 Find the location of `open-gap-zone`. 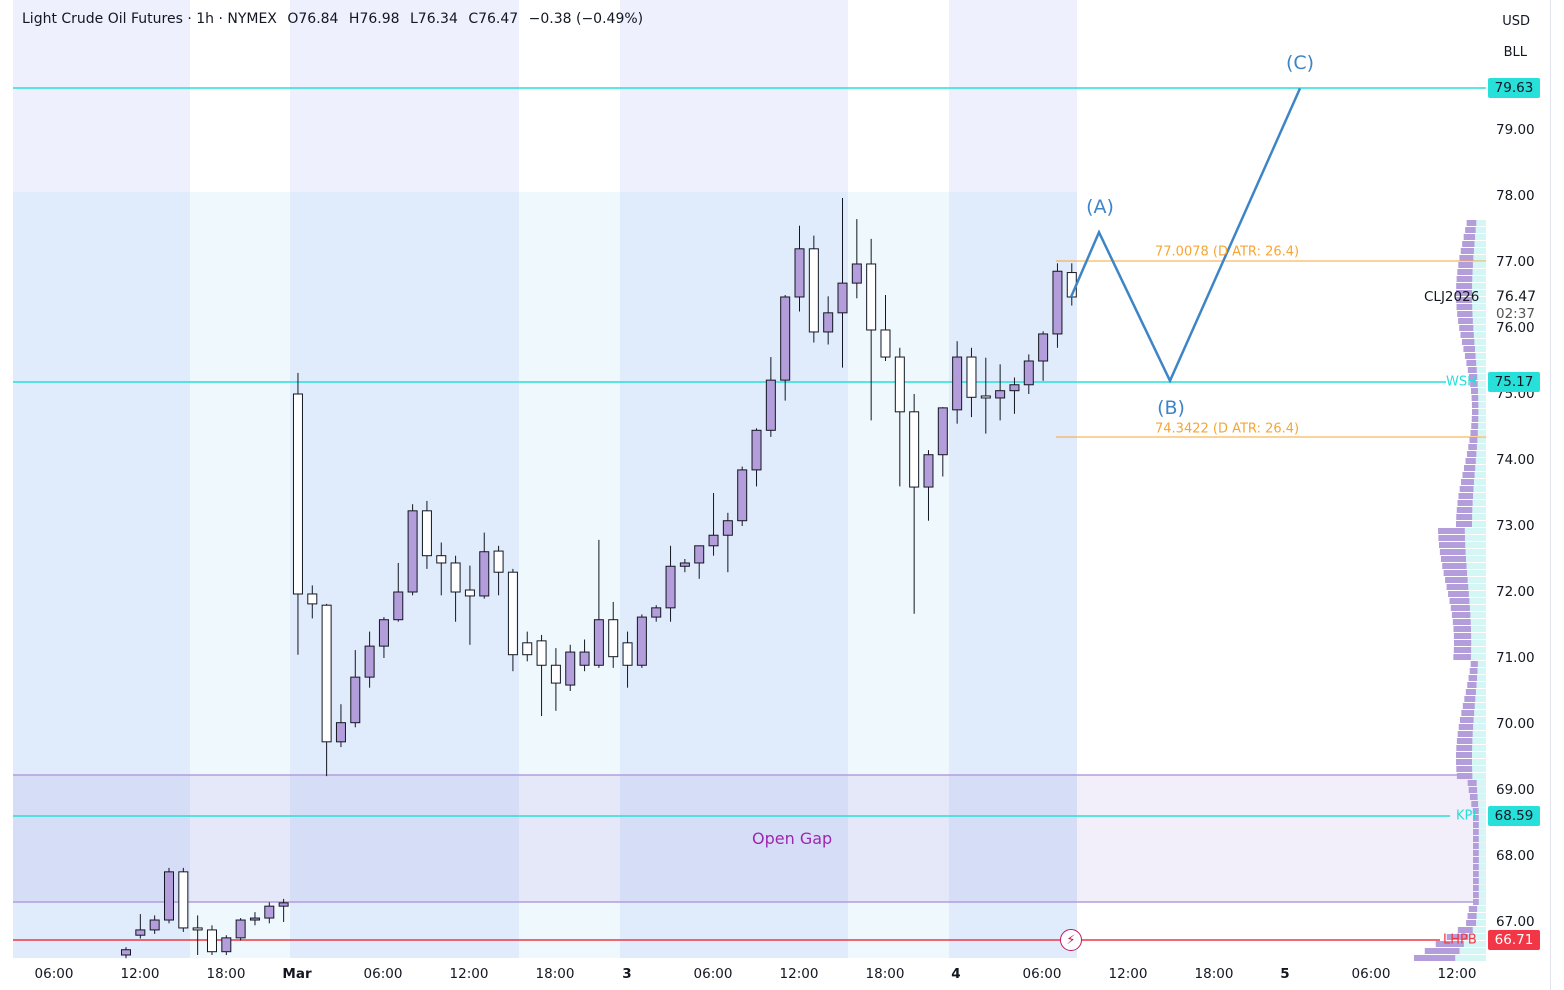

open-gap-zone is located at coordinates (749, 838).